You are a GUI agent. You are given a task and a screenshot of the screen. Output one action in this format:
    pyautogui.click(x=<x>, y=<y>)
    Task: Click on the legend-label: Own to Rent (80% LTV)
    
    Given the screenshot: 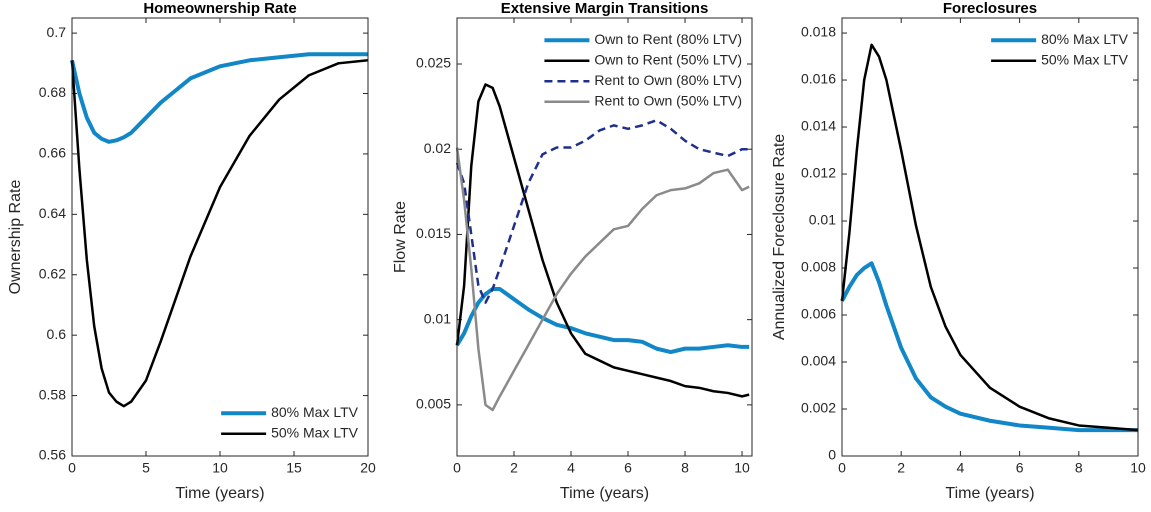 What is the action you would take?
    pyautogui.click(x=668, y=39)
    